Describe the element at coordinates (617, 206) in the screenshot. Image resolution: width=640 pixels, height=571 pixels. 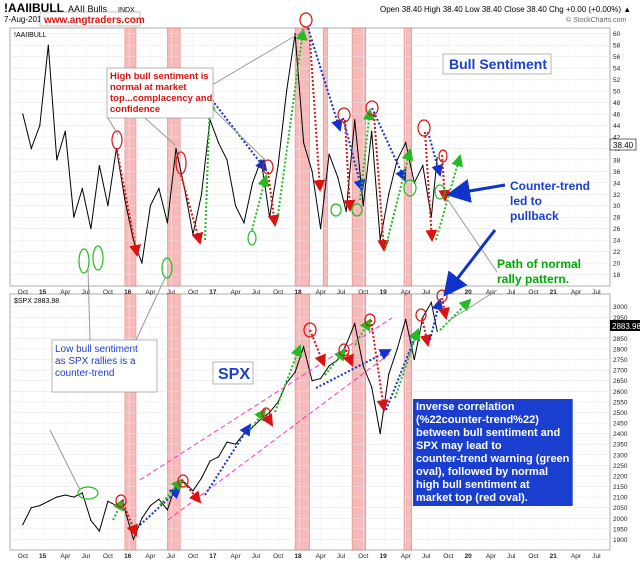
I see `y-tick-label: 30` at that location.